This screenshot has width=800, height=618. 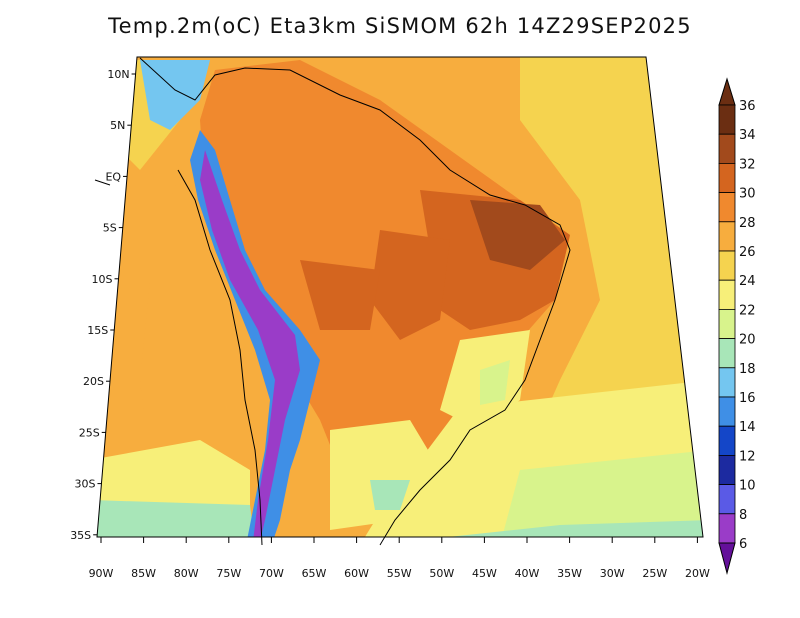 What do you see at coordinates (356, 573) in the screenshot?
I see `lon-tick-label: 60W` at bounding box center [356, 573].